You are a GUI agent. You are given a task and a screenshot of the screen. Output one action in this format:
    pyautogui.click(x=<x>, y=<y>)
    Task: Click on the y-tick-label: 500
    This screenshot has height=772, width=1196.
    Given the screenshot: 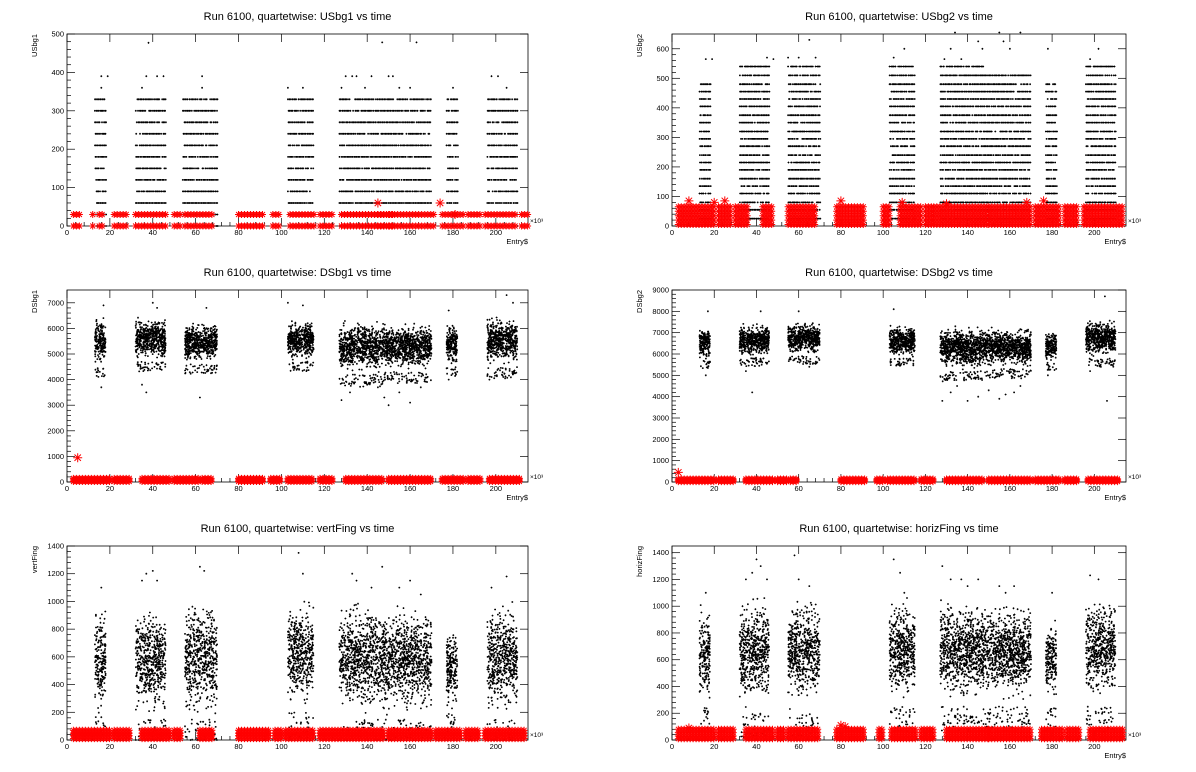 What is the action you would take?
    pyautogui.click(x=662, y=78)
    